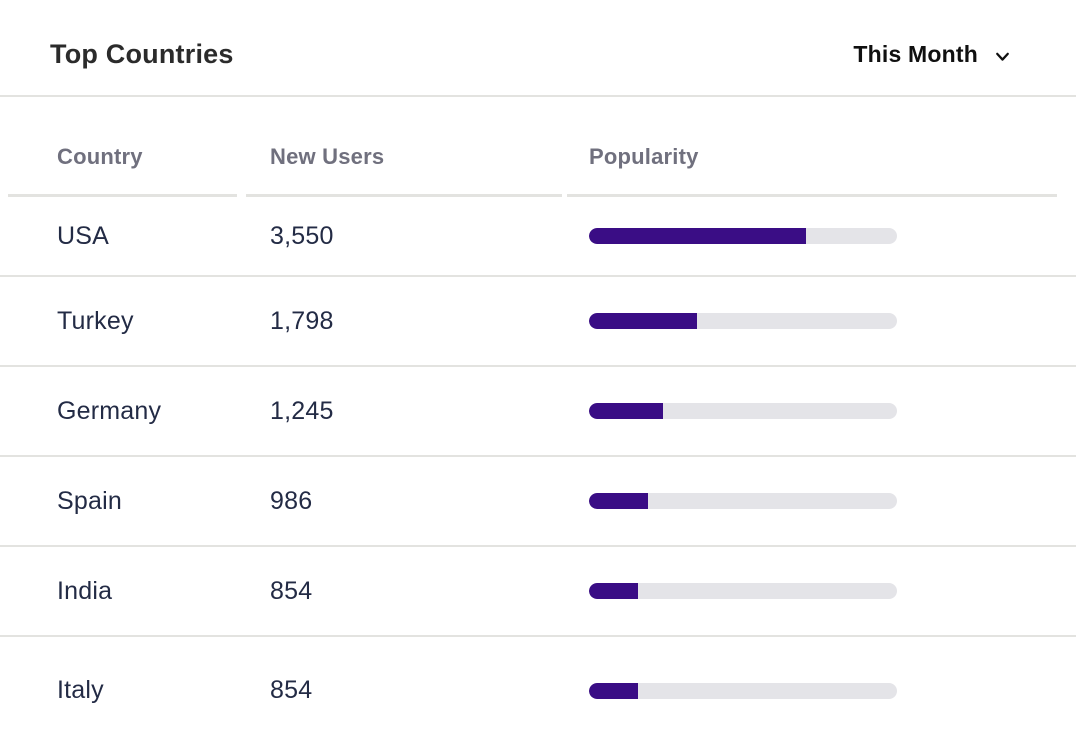 Image resolution: width=1076 pixels, height=744 pixels. Describe the element at coordinates (915, 54) in the screenshot. I see `period-dropdown-label: This Month` at that location.